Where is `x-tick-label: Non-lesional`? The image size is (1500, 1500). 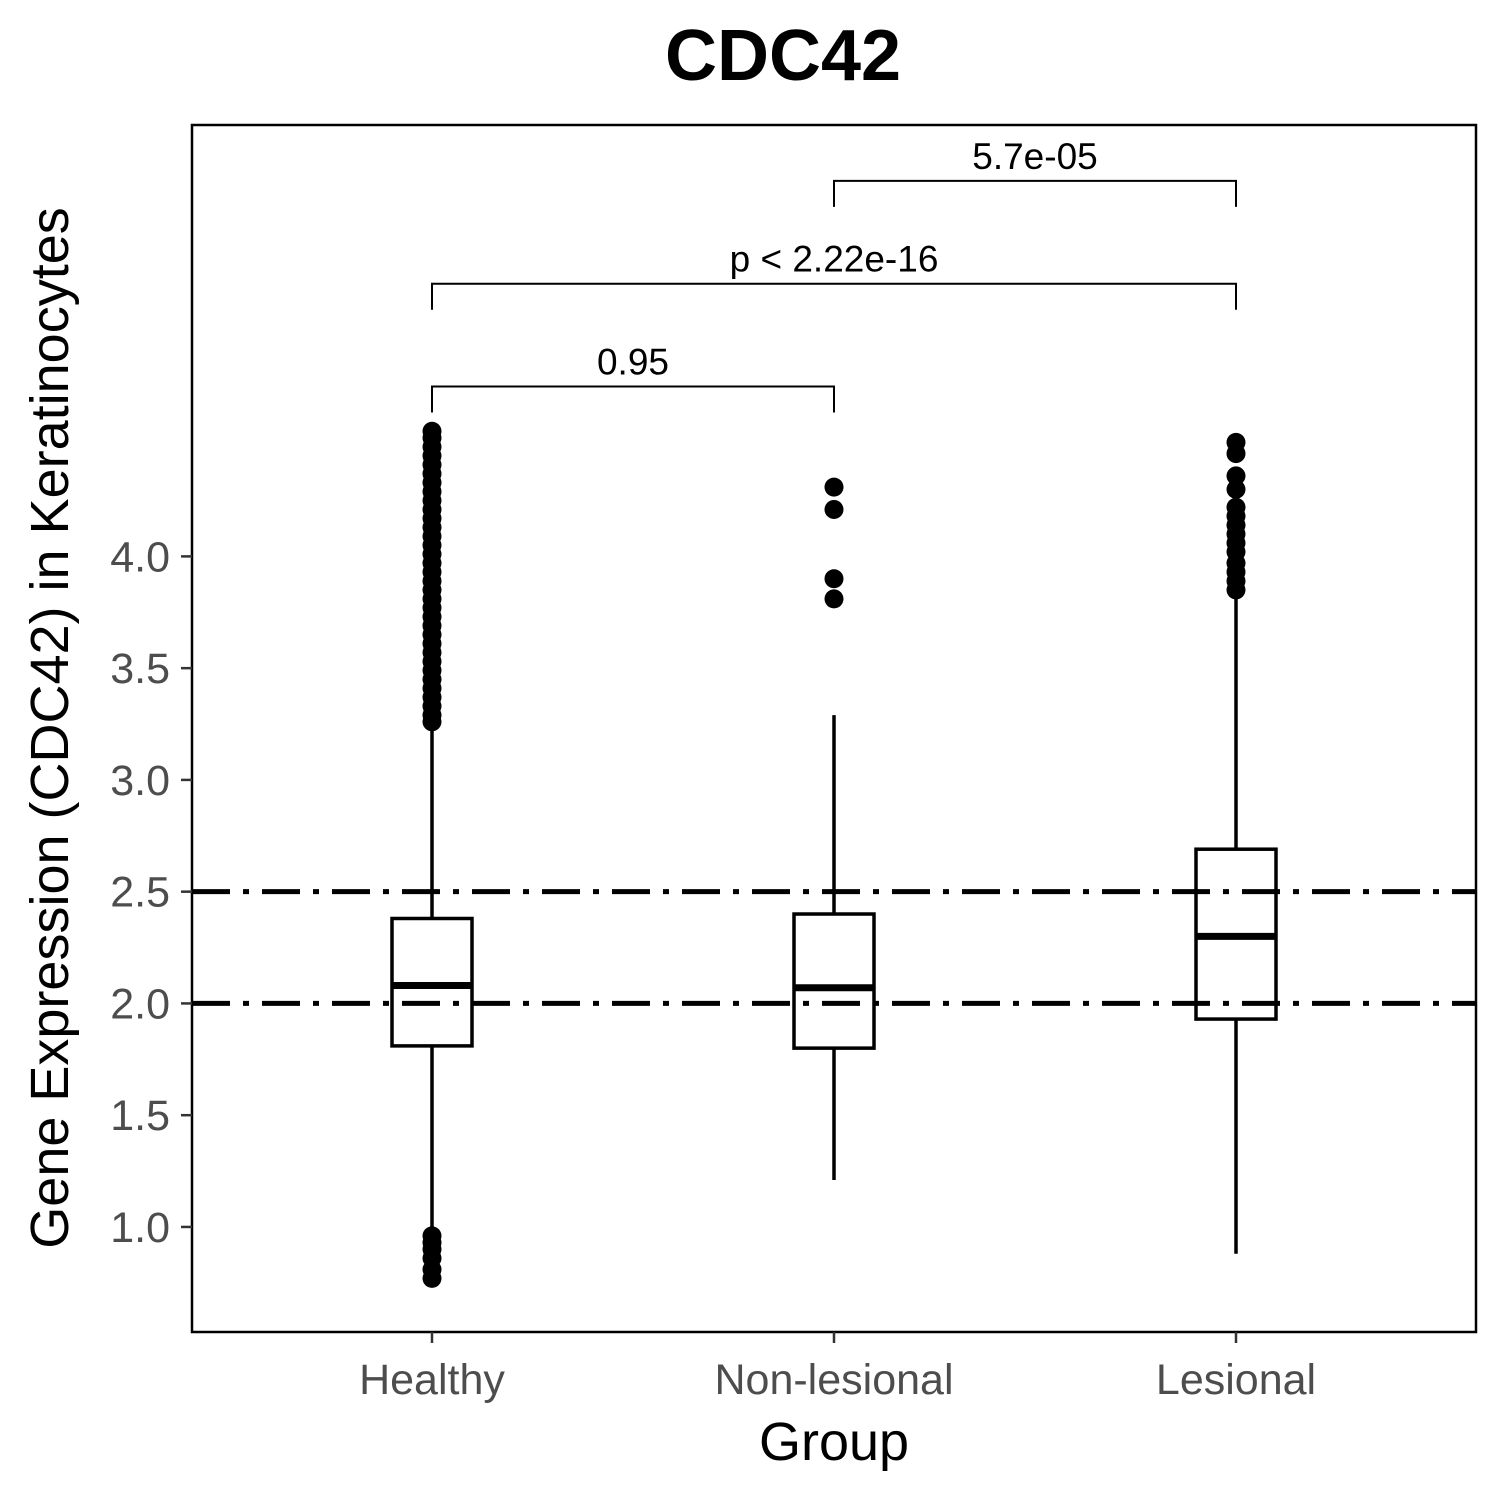
x-tick-label: Non-lesional is located at coordinates (833, 1380).